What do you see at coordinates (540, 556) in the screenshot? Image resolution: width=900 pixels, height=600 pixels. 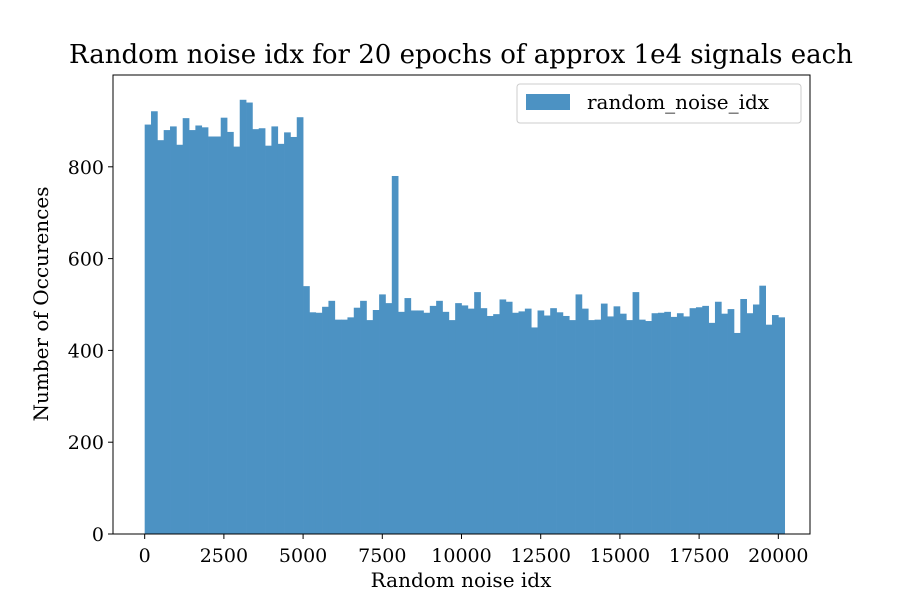 I see `x-tick-label: 12500` at bounding box center [540, 556].